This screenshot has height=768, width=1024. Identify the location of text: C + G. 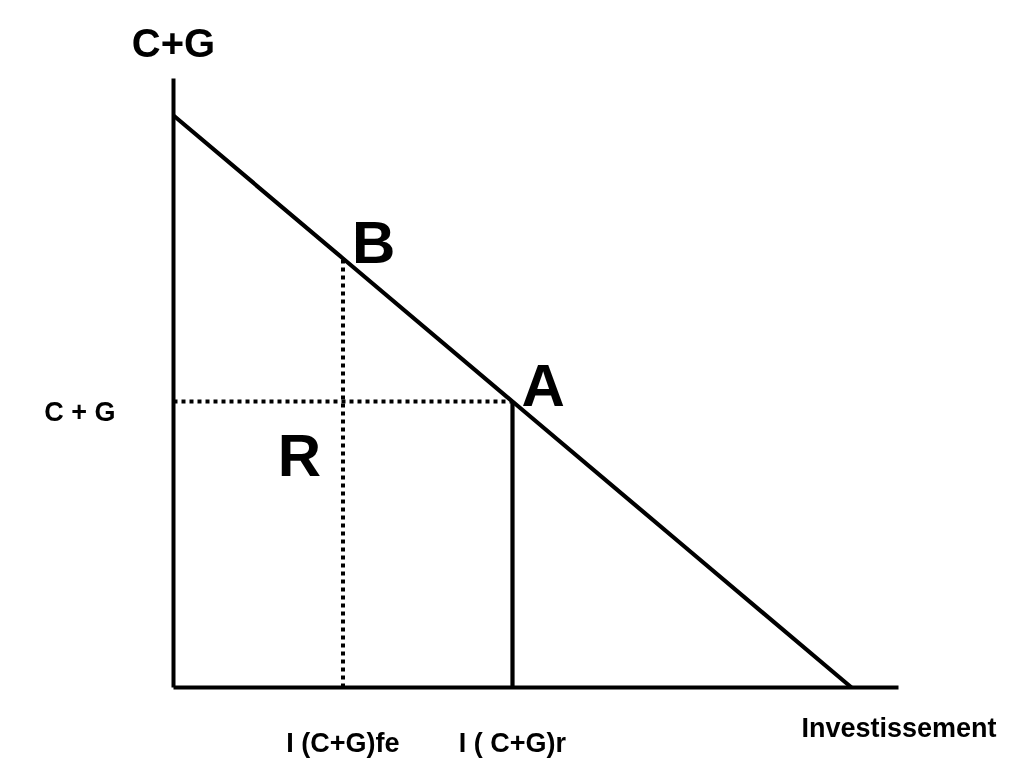
(80, 411).